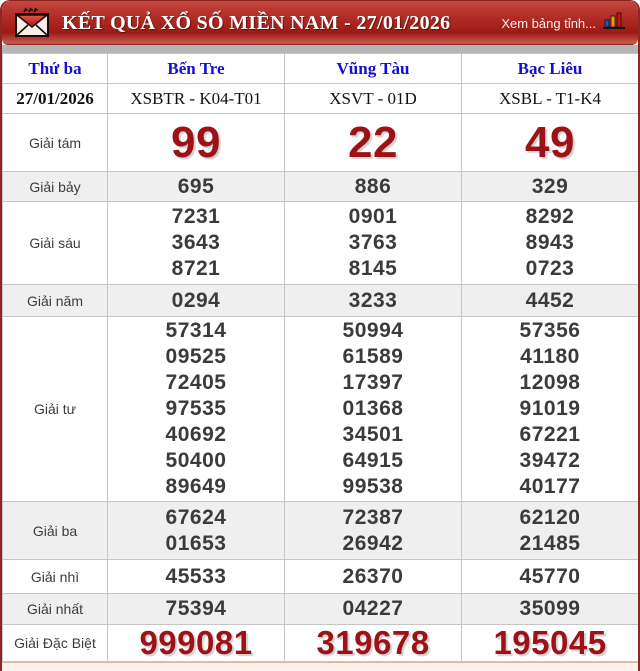 Image resolution: width=640 pixels, height=671 pixels. I want to click on draw-code-cell: XSBL - T1-K4, so click(549, 98).